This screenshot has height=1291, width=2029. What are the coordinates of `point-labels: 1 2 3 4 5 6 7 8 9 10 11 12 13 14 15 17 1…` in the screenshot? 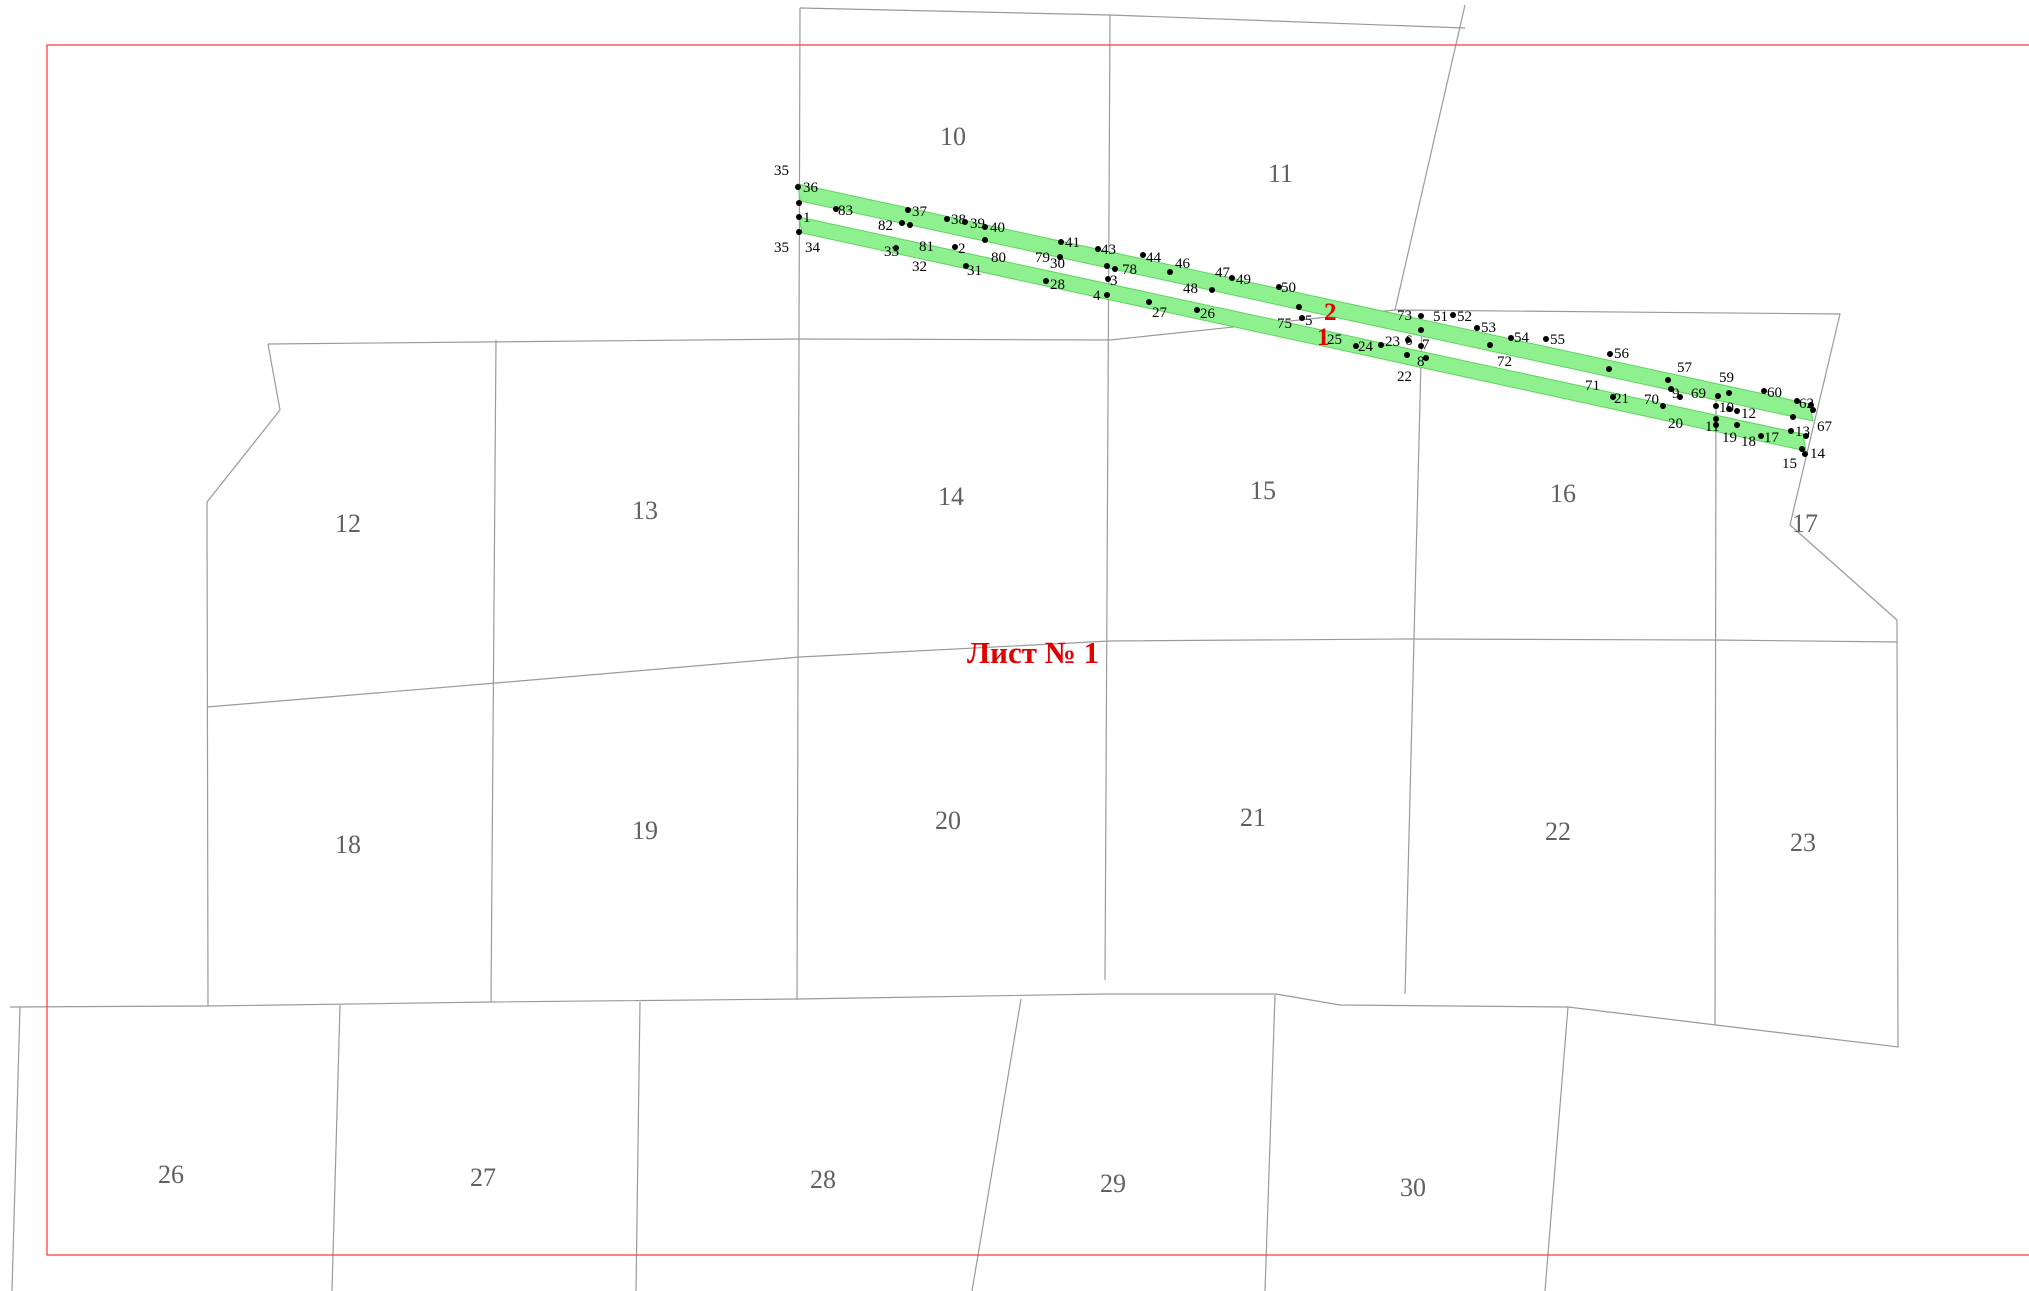 It's located at (1303, 317).